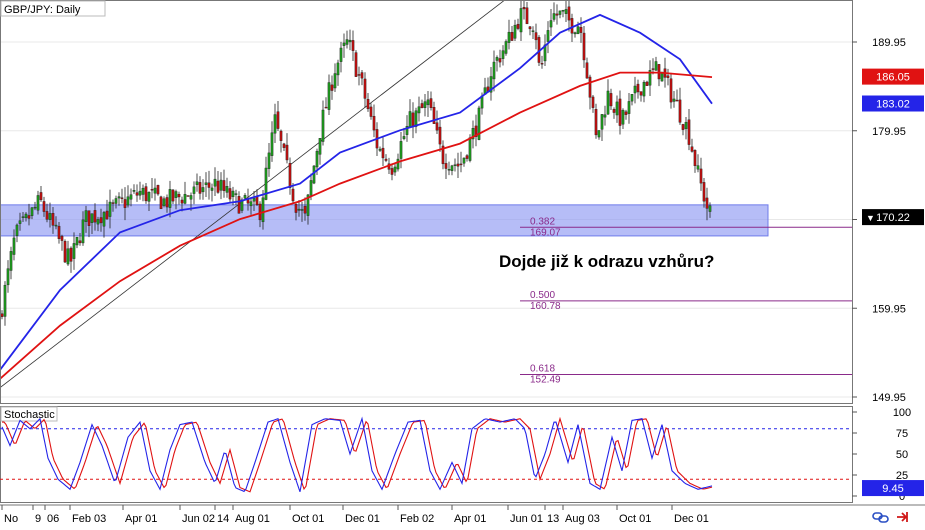 This screenshot has height=530, width=925. Describe the element at coordinates (545, 232) in the screenshot. I see `fib-value-label: 169.07` at that location.